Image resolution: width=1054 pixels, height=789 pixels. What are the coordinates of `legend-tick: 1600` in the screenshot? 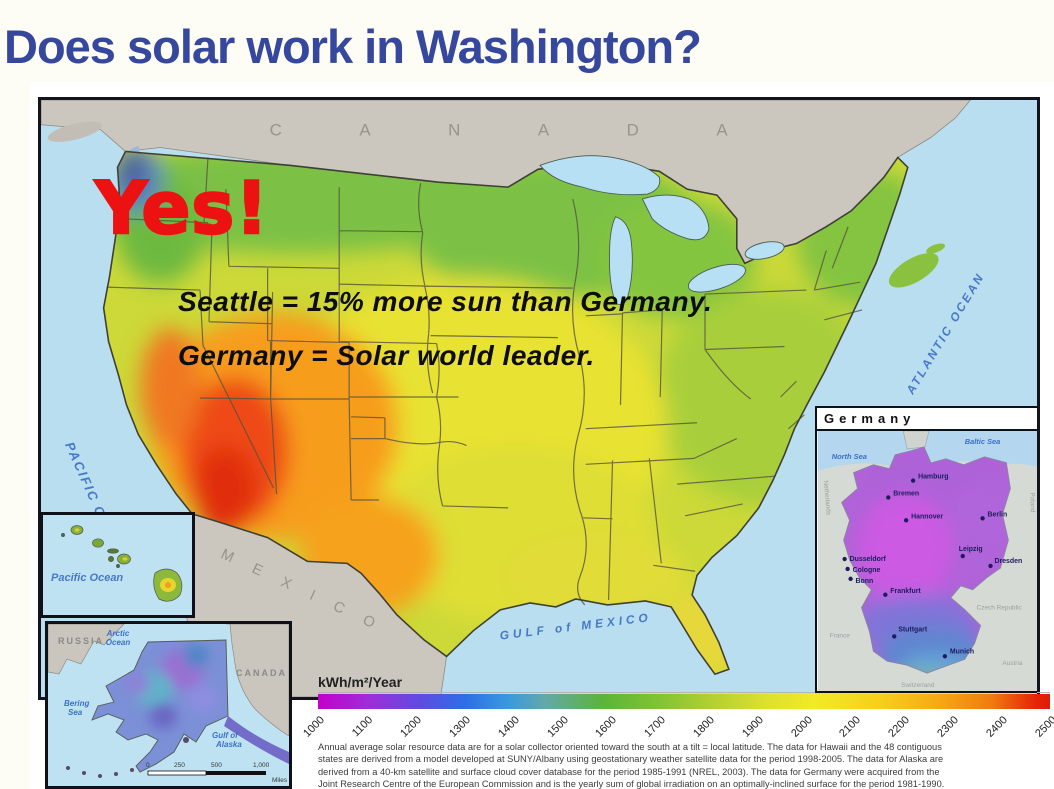 It's located at (606, 727).